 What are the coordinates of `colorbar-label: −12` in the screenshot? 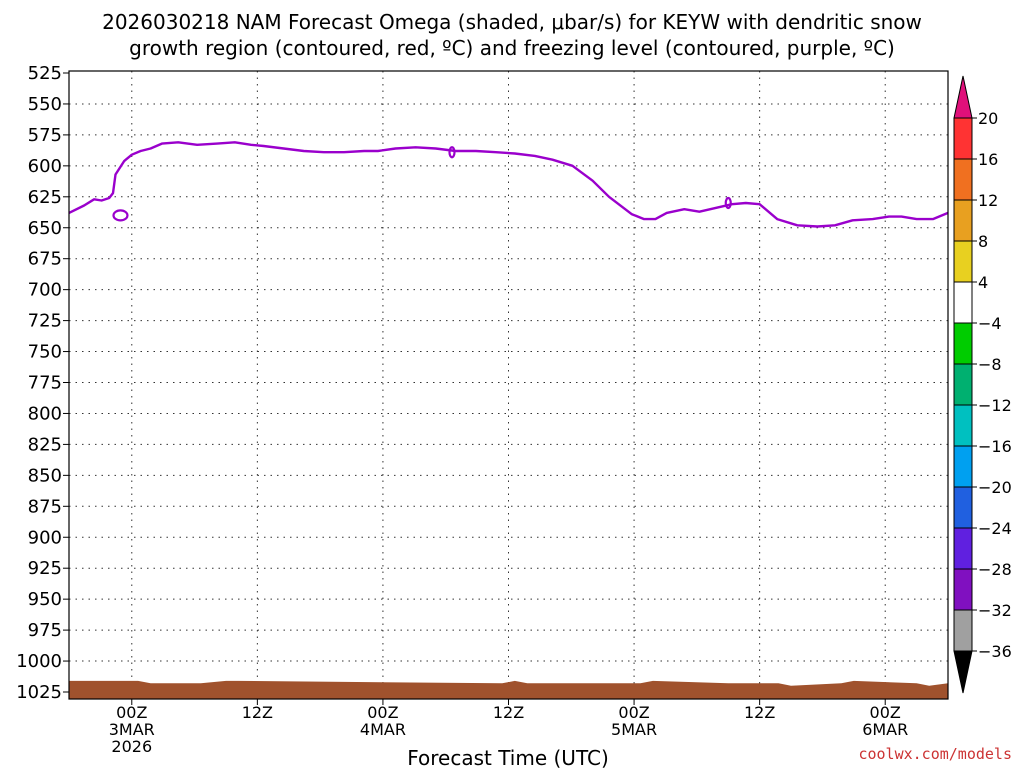 It's located at (995, 405).